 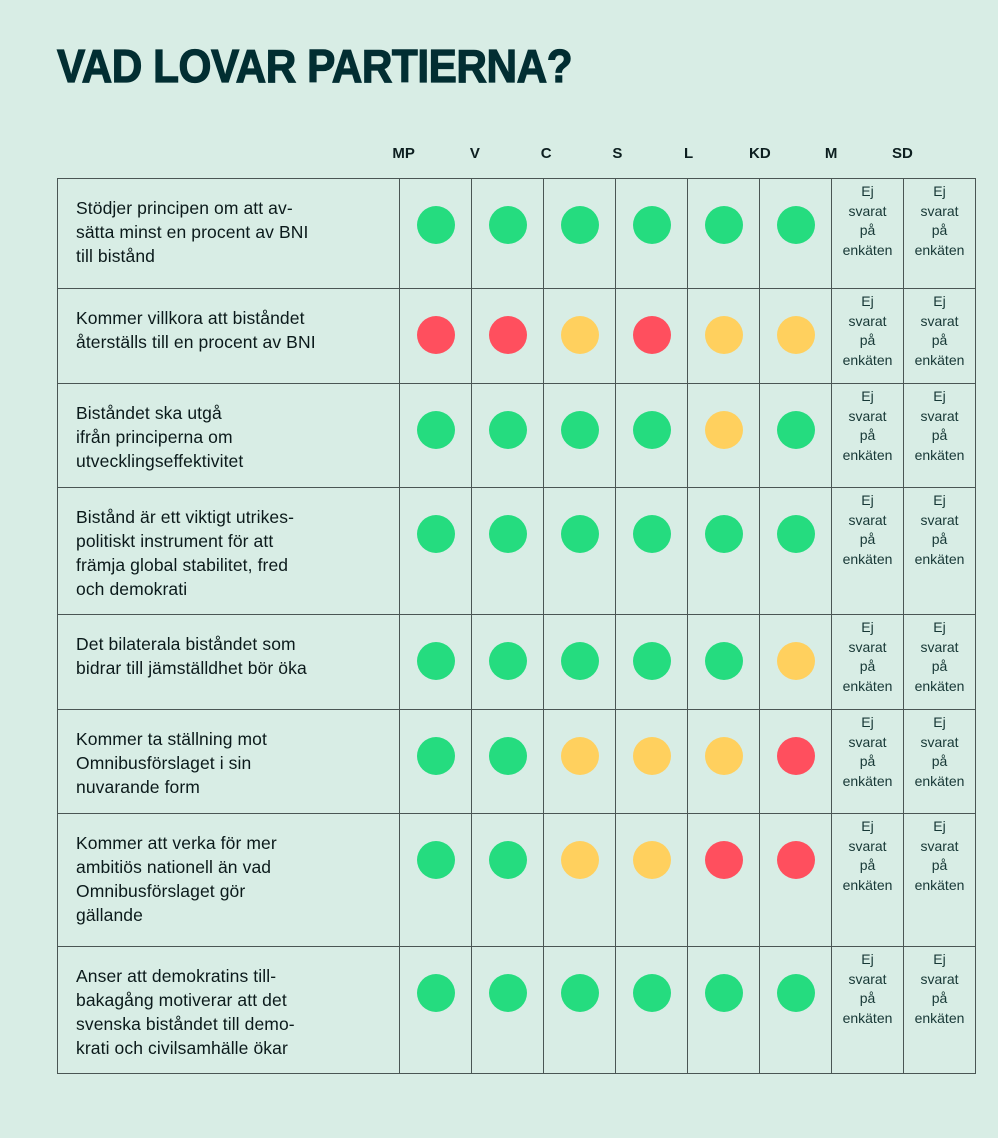 I want to click on question-text-line: till bistånd, so click(x=116, y=256).